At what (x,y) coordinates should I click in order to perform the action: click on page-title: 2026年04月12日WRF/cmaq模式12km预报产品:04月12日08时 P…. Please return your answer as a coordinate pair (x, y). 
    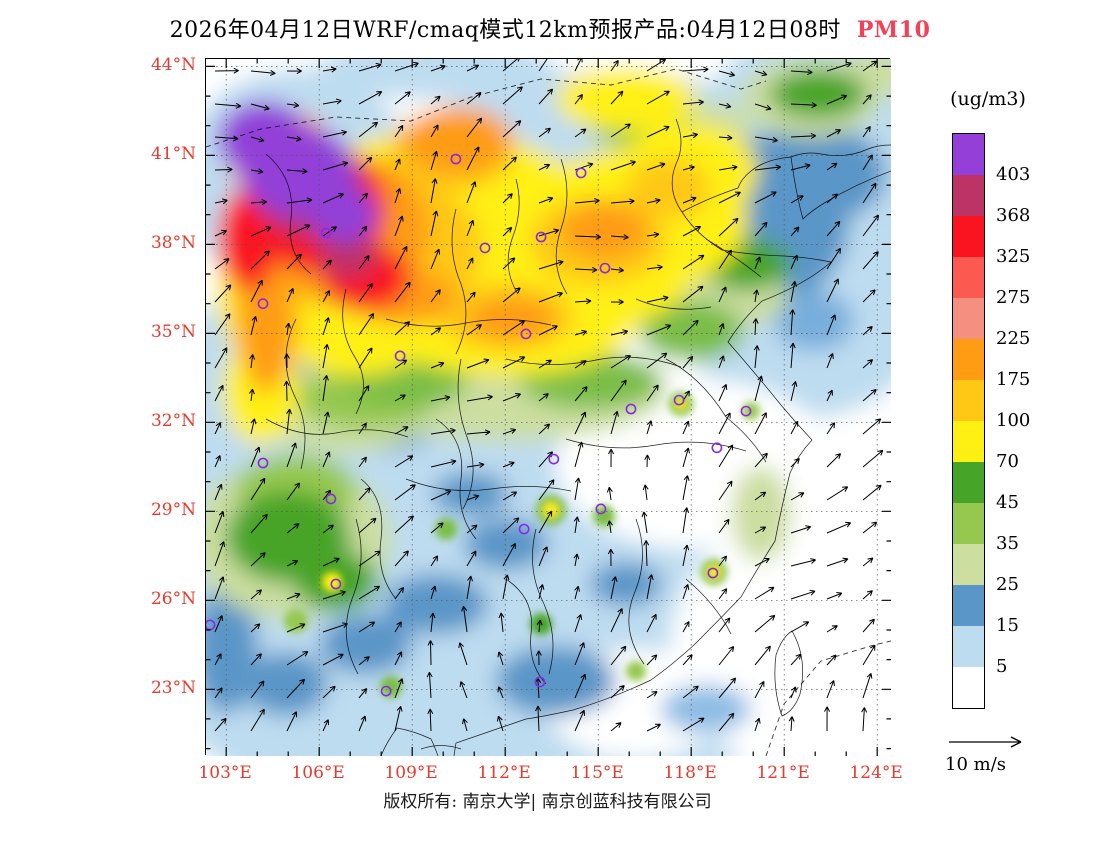
    Looking at the image, I should click on (550, 28).